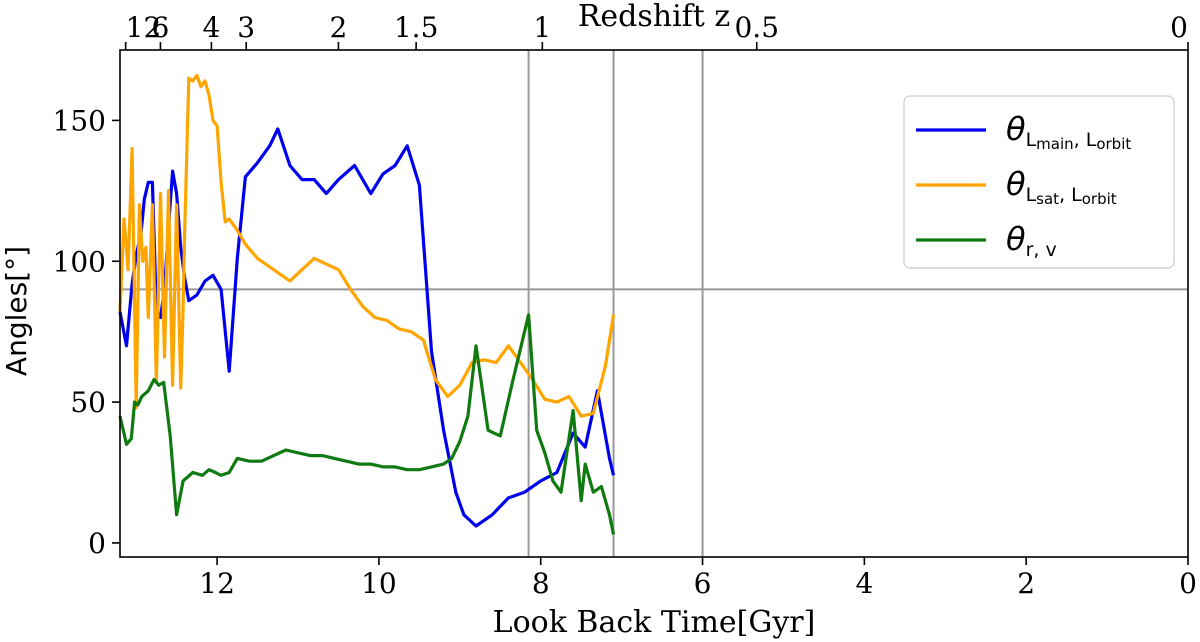 The image size is (1200, 642). I want to click on top-tick-label: 3, so click(246, 27).